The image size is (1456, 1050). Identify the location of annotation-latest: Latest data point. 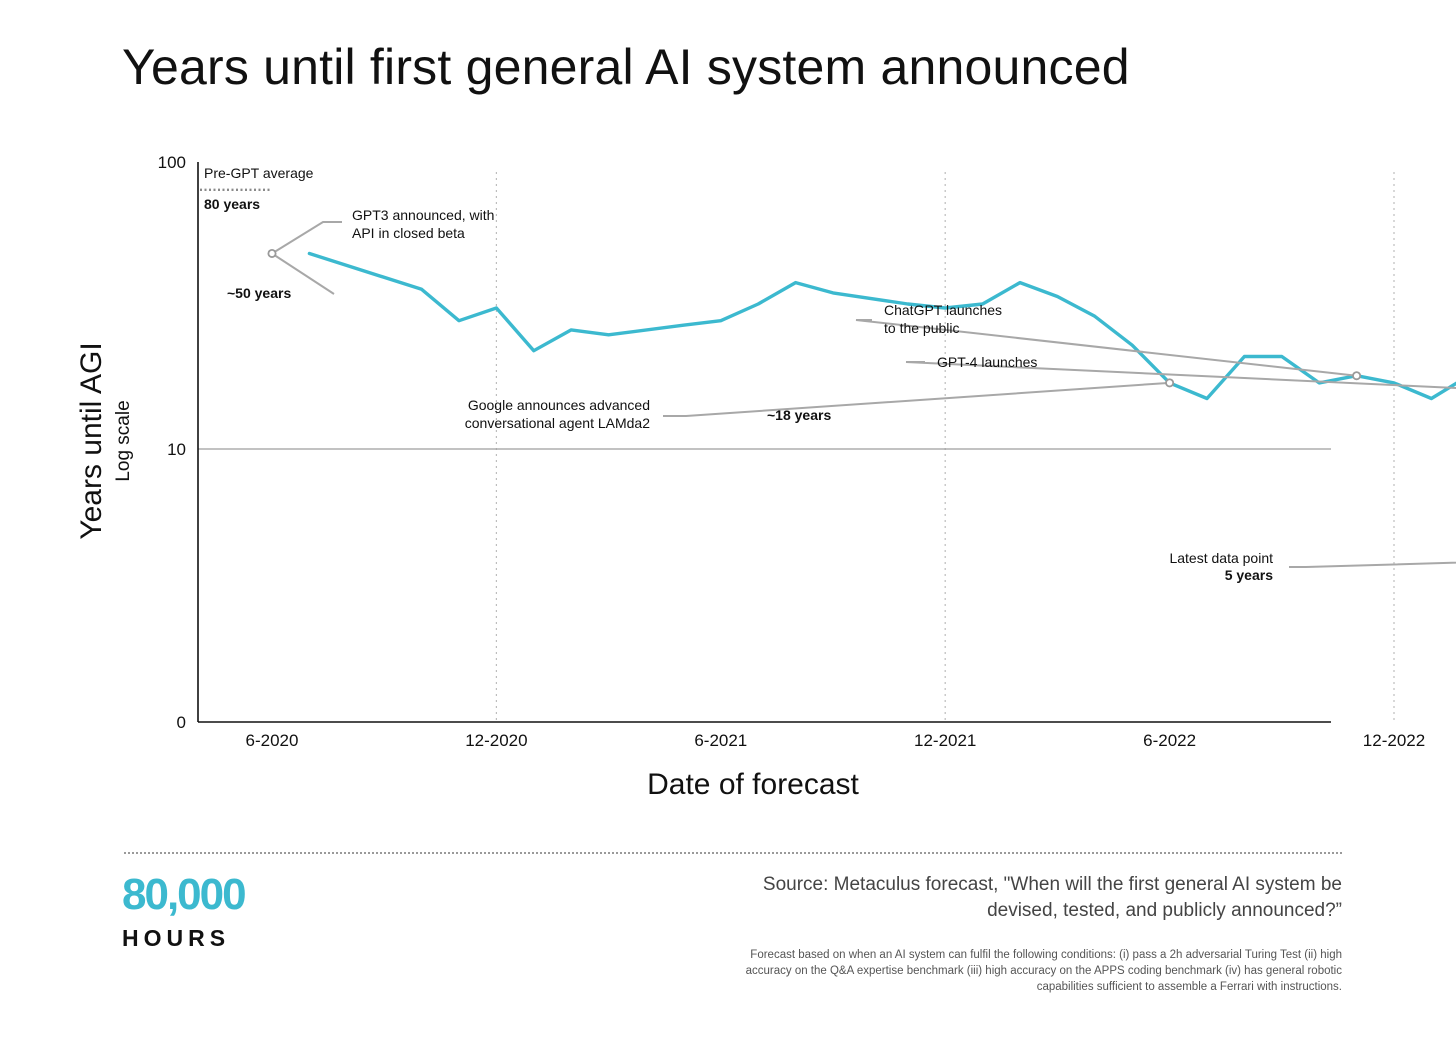
(1221, 558).